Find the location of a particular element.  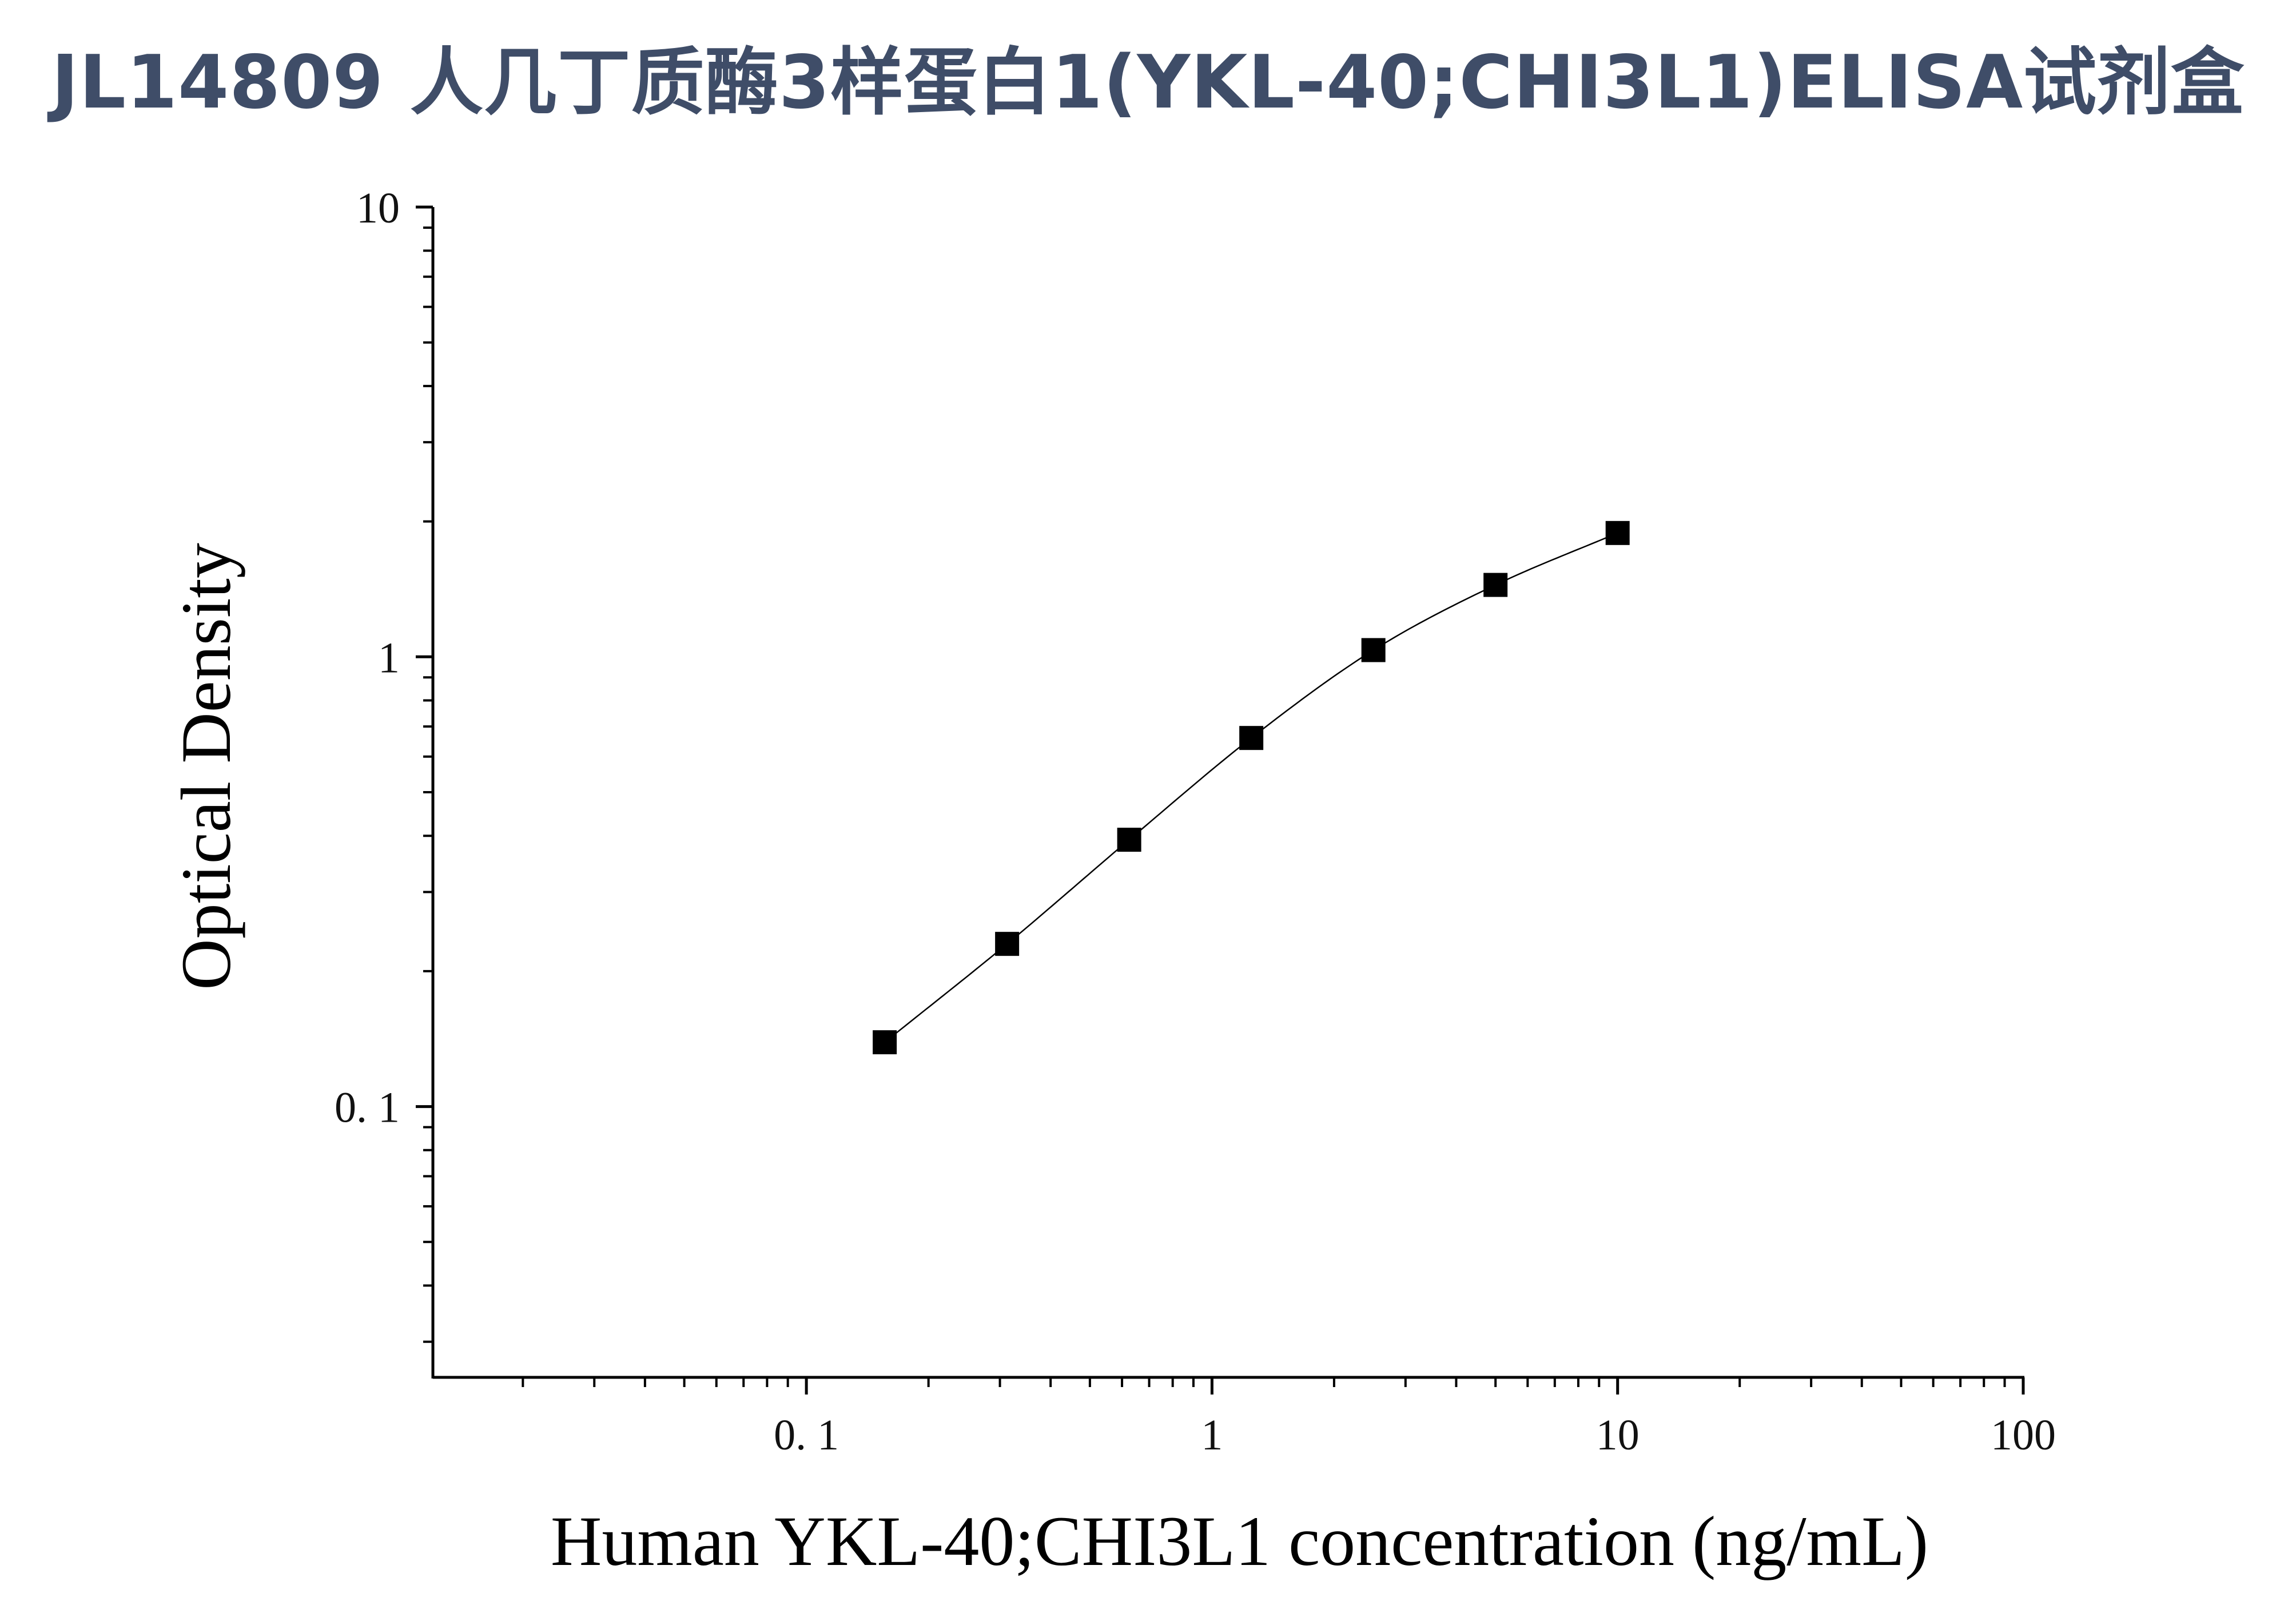

y-axis-title: Optical Density is located at coordinates (206, 766).